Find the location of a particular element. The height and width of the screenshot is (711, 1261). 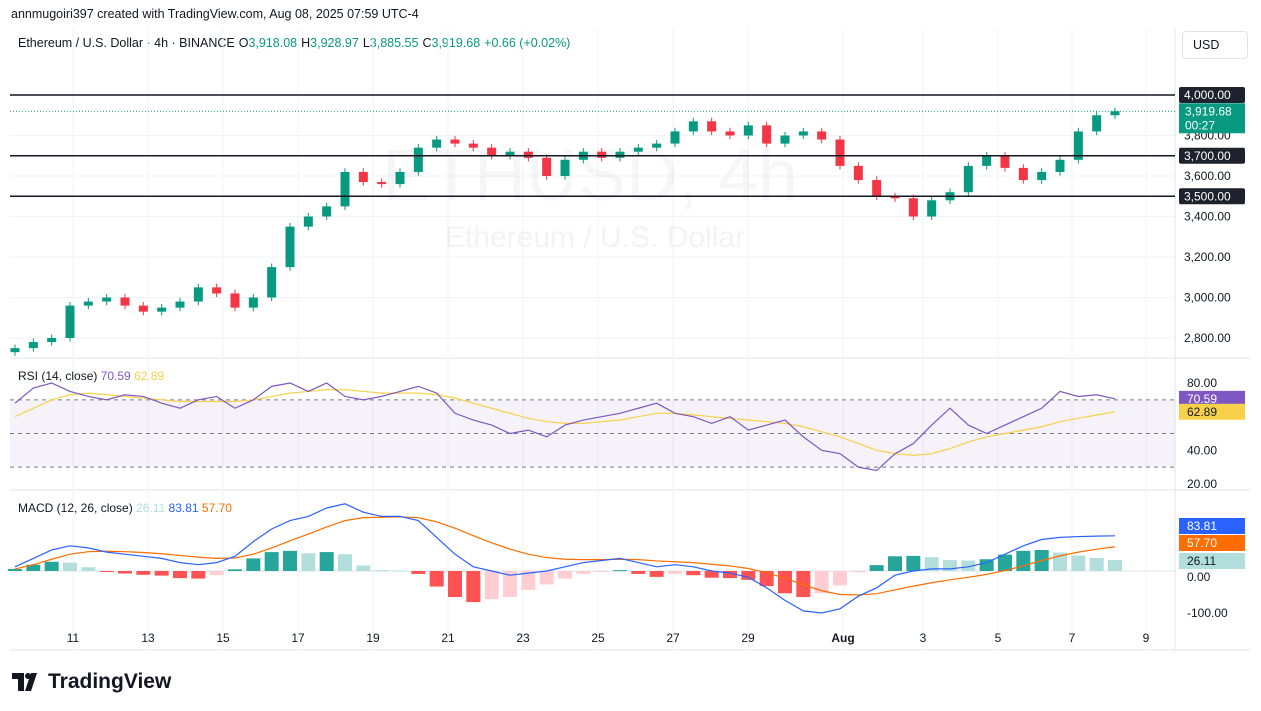

last-price-tag is located at coordinates (1212, 118).